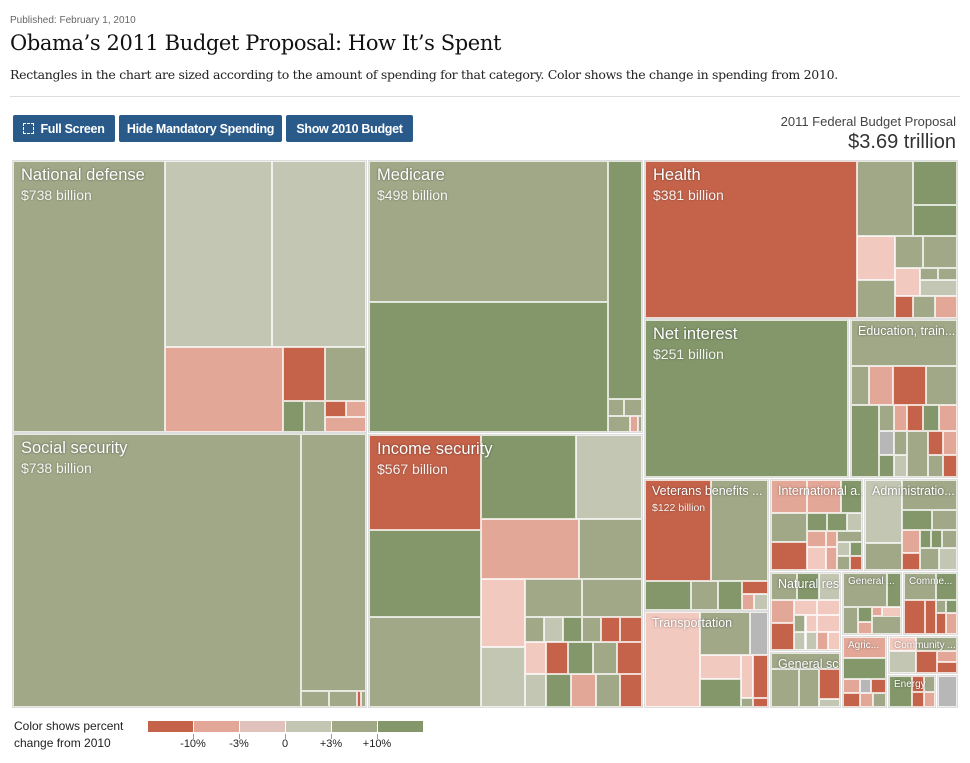  I want to click on treemap-cell-unlabeled, so click(947, 691).